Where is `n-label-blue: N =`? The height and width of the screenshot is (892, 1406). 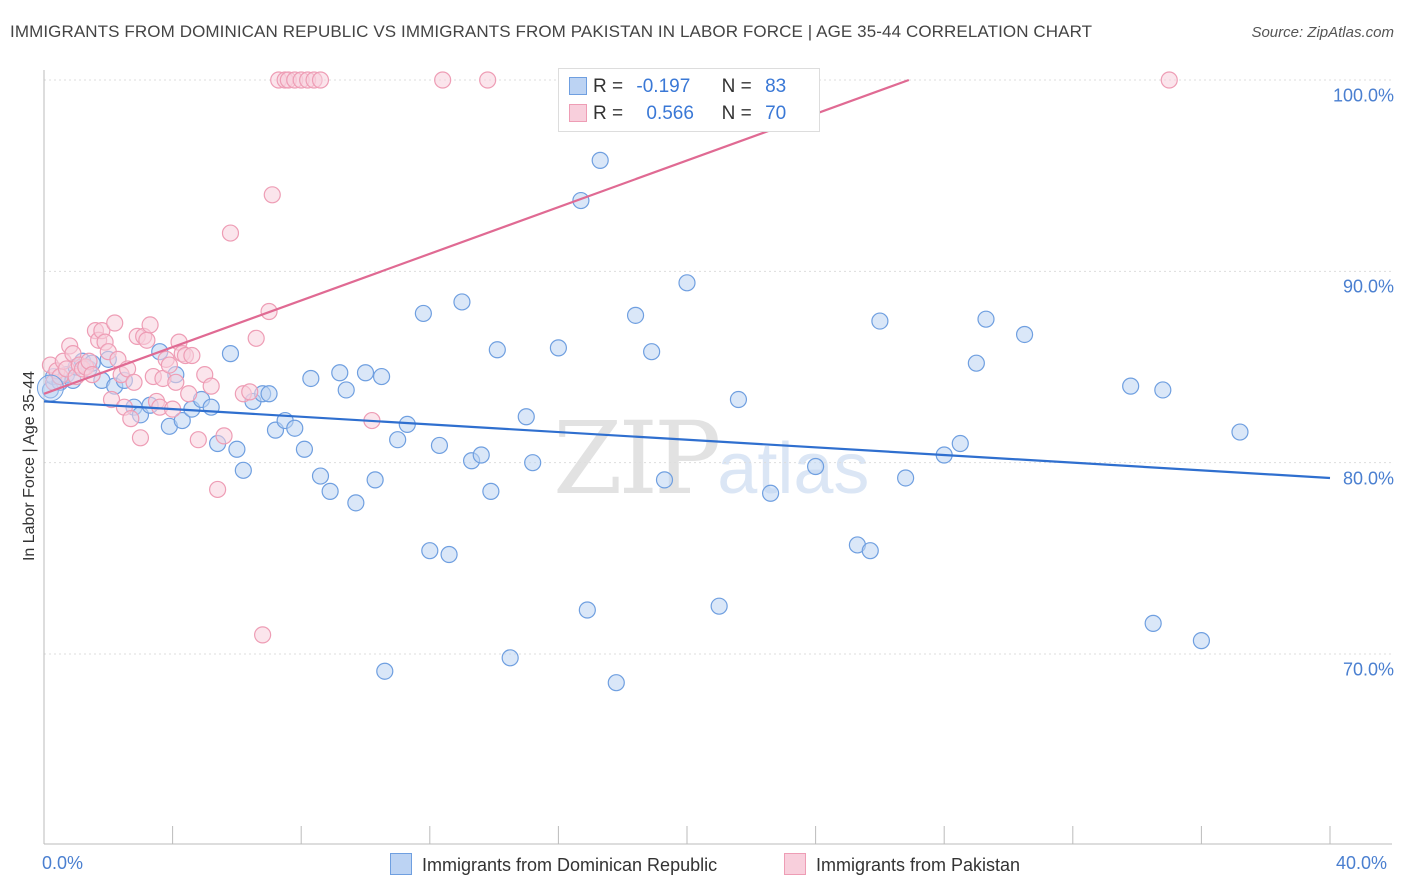 n-label-blue: N = is located at coordinates (736, 86).